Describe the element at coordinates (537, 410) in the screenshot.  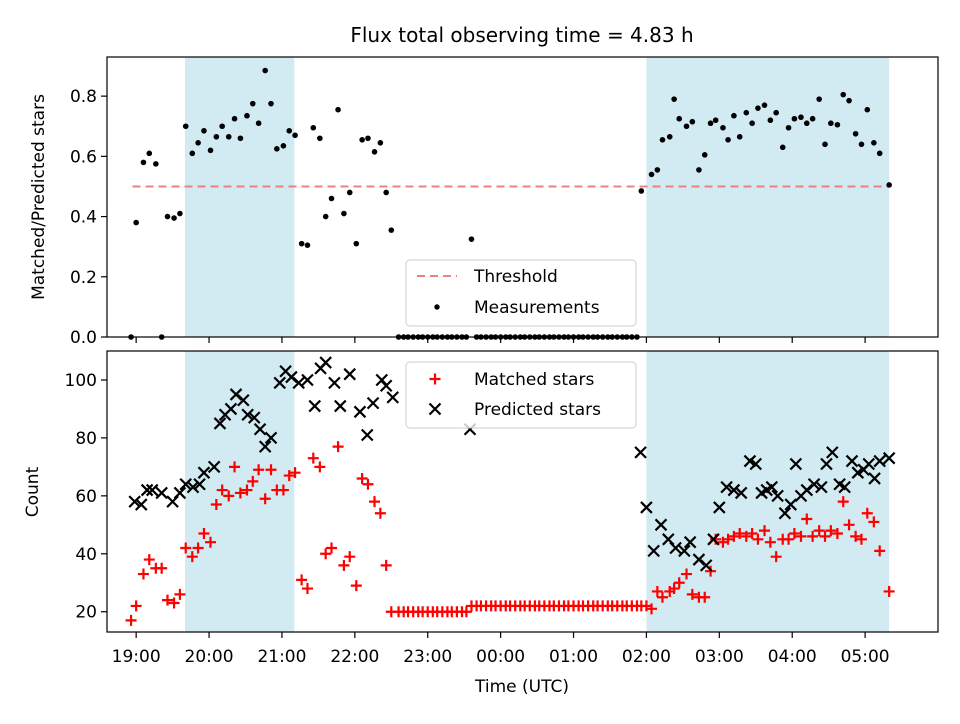
I see `legend-predicted-label: Predicted stars` at that location.